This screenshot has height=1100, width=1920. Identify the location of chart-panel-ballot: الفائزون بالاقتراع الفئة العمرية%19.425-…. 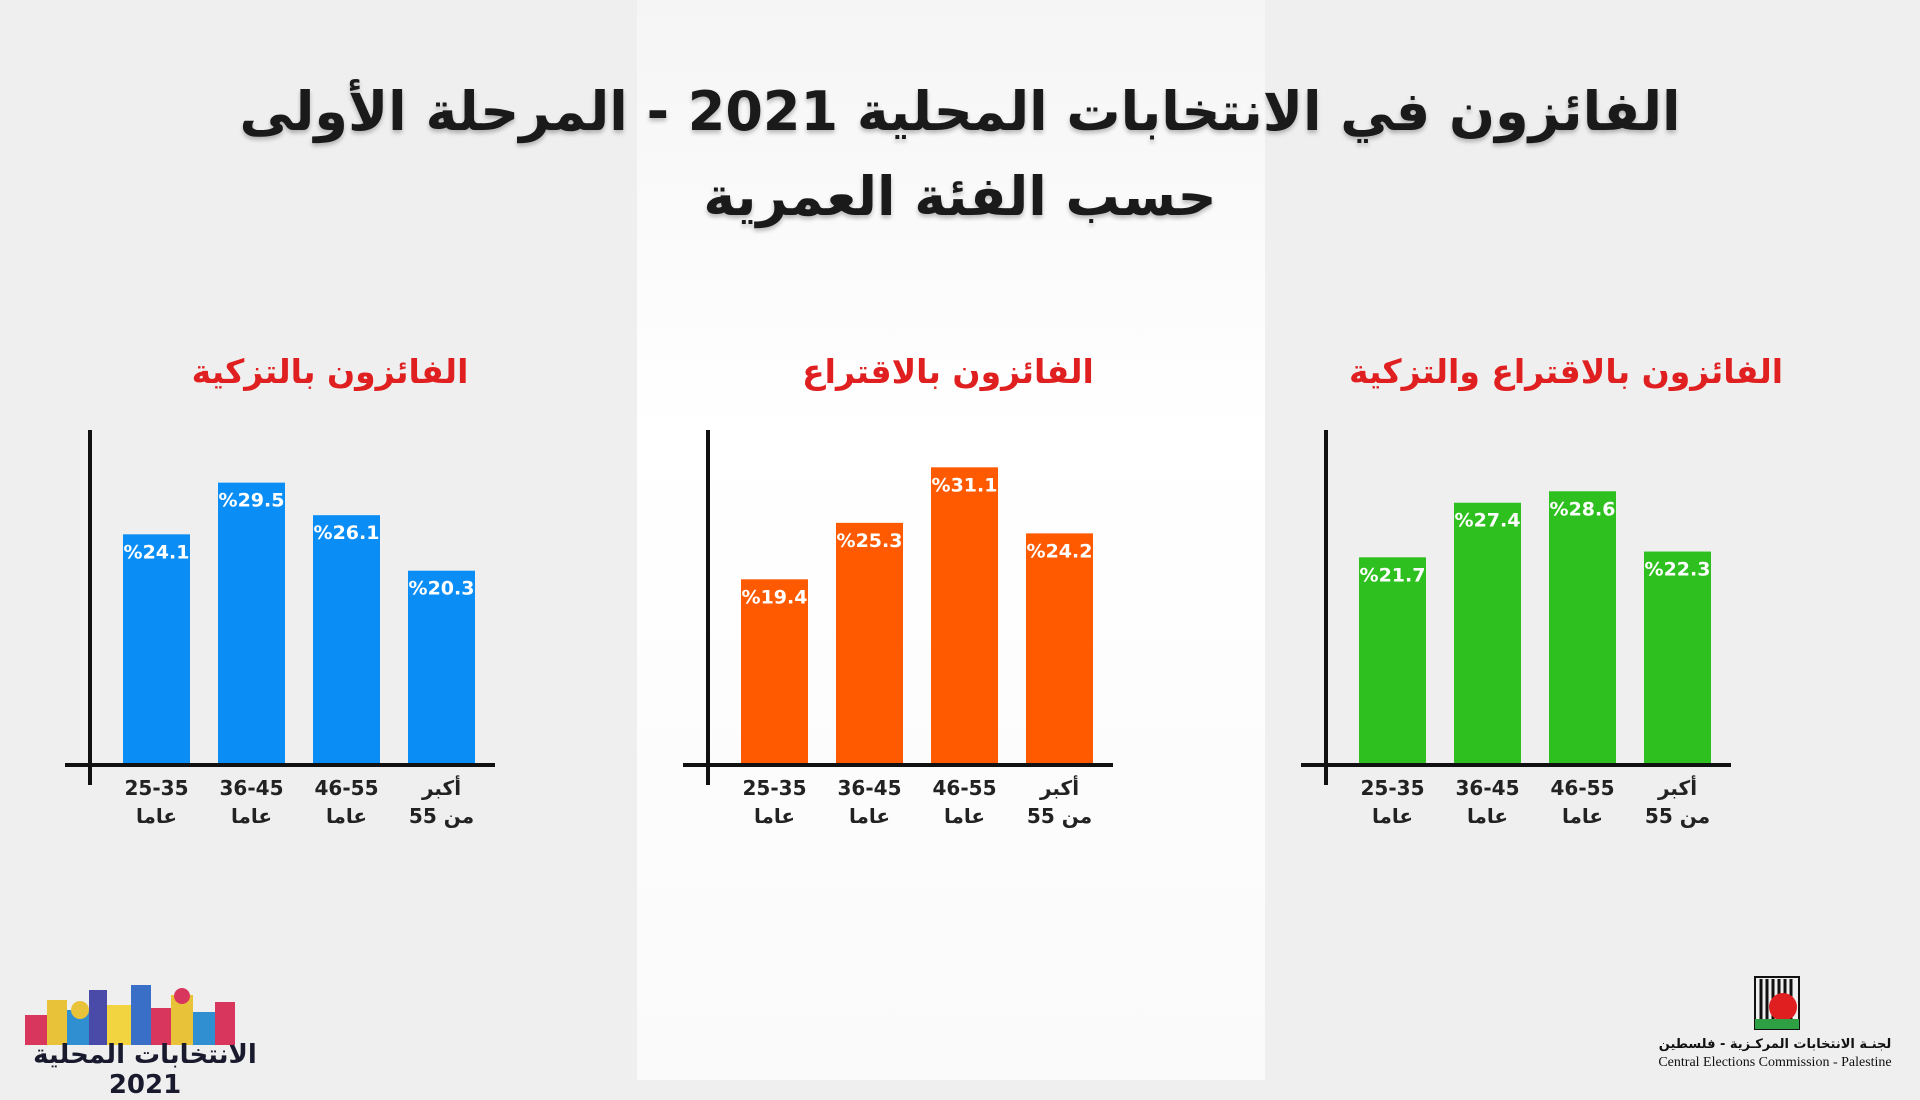
(948, 620).